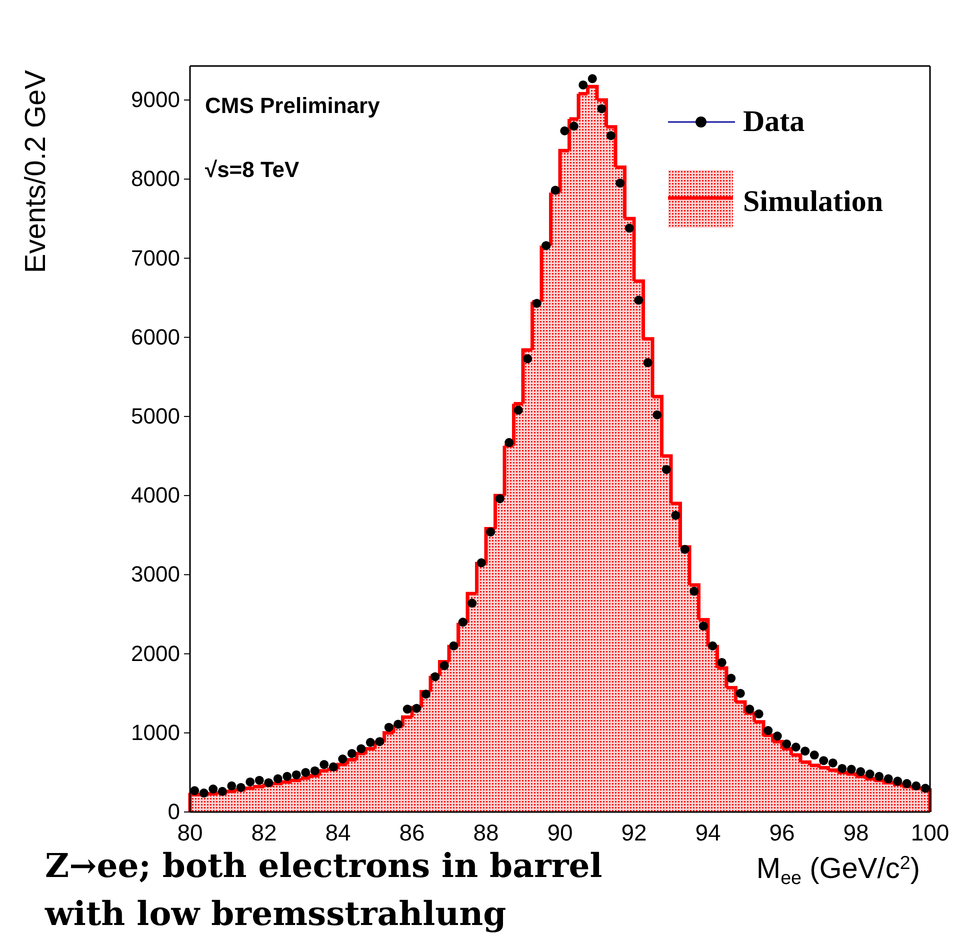  I want to click on x-tick-label: 82, so click(264, 832).